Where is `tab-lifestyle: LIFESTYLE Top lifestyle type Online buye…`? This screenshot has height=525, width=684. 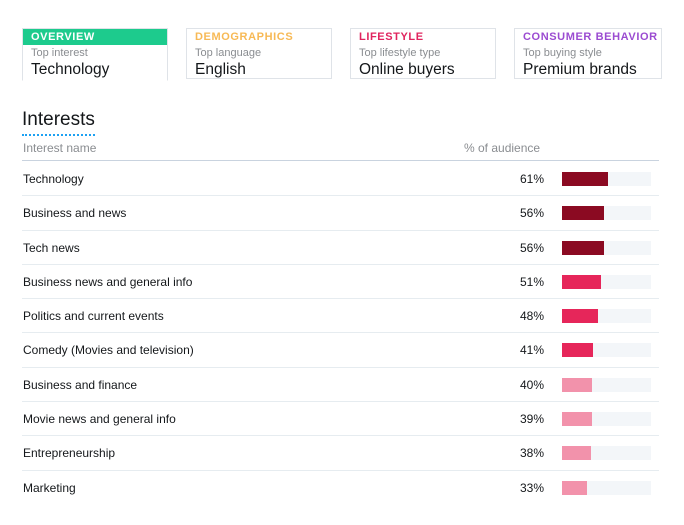 tab-lifestyle: LIFESTYLE Top lifestyle type Online buye… is located at coordinates (423, 53).